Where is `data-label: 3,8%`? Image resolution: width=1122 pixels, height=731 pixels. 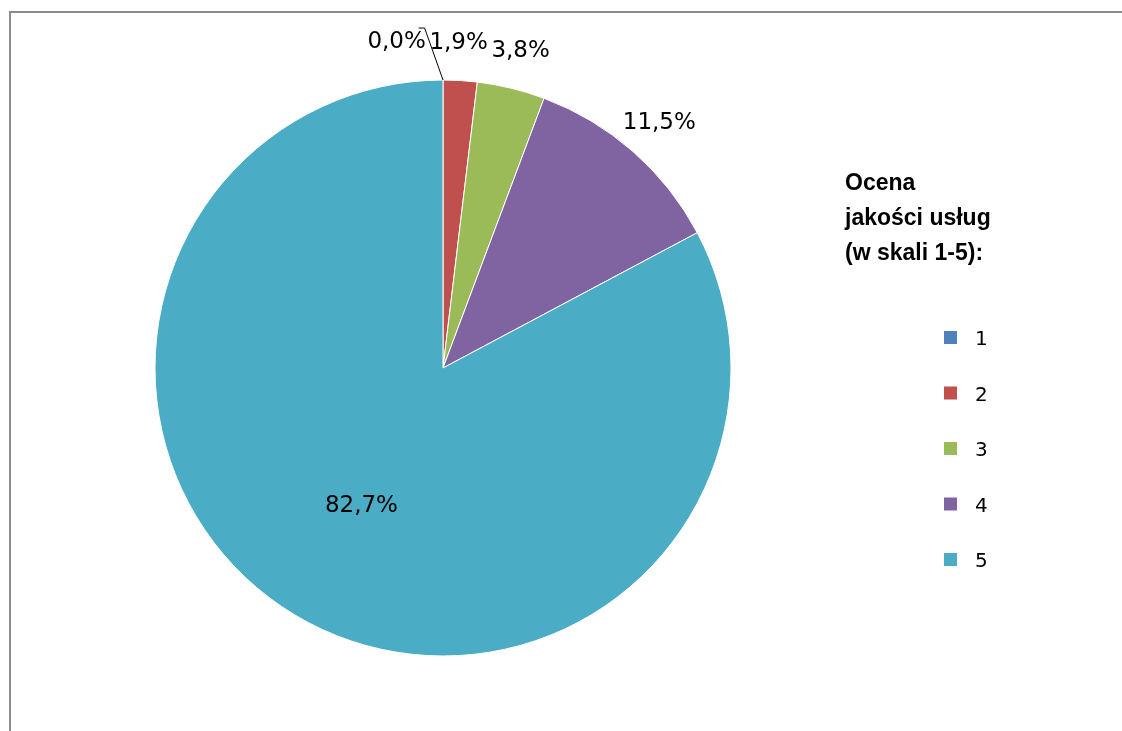
data-label: 3,8% is located at coordinates (520, 49).